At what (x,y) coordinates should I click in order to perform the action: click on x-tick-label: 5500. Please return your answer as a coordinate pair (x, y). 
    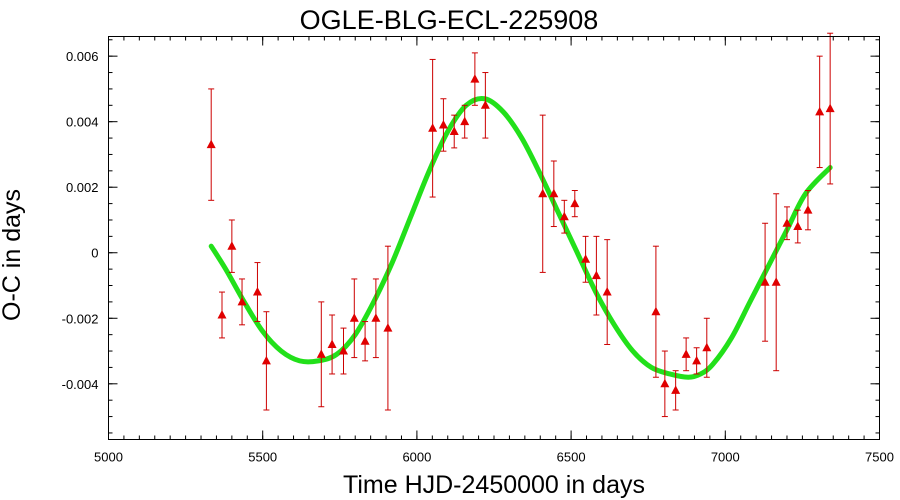
    Looking at the image, I should click on (262, 457).